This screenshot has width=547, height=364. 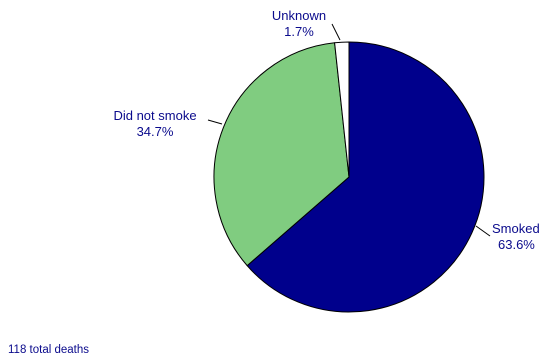 What do you see at coordinates (516, 228) in the screenshot?
I see `slice-label-smoked: Smoked` at bounding box center [516, 228].